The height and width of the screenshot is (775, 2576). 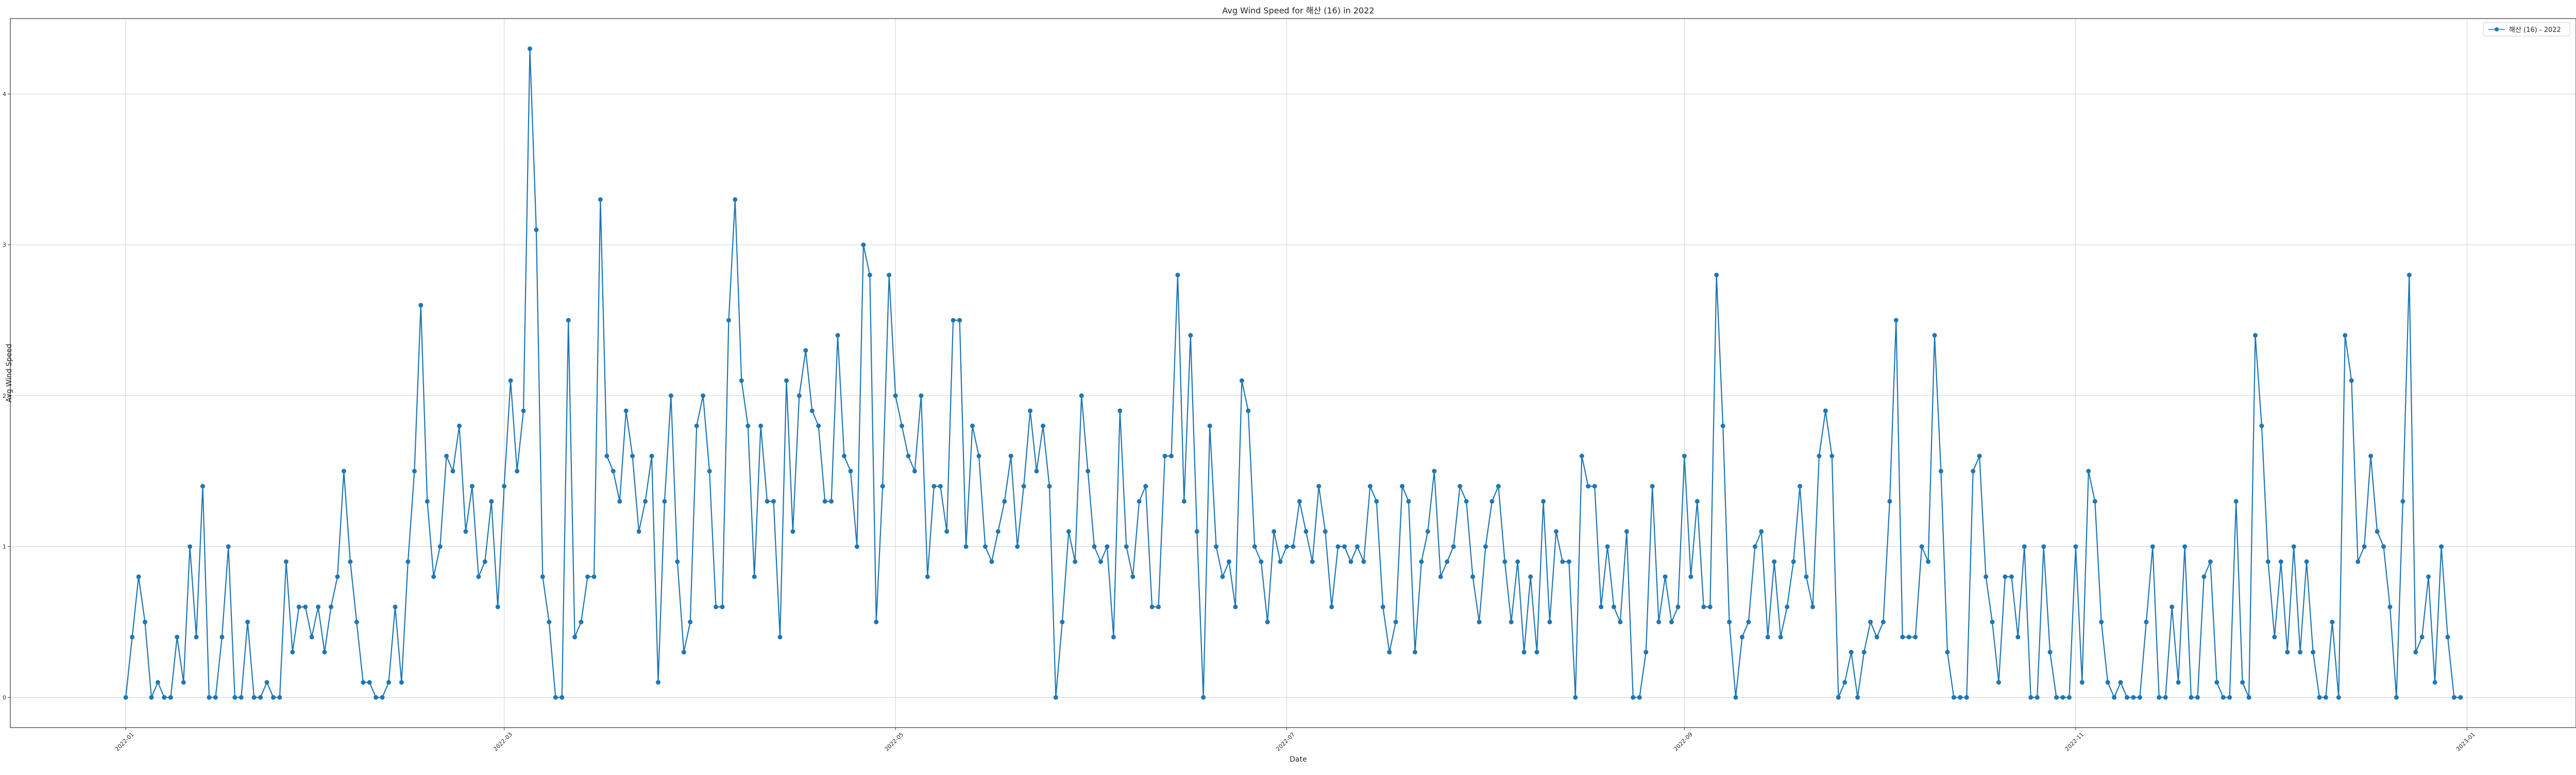 What do you see at coordinates (2526, 29) in the screenshot?
I see `legend: 해산 (16) - 2022` at bounding box center [2526, 29].